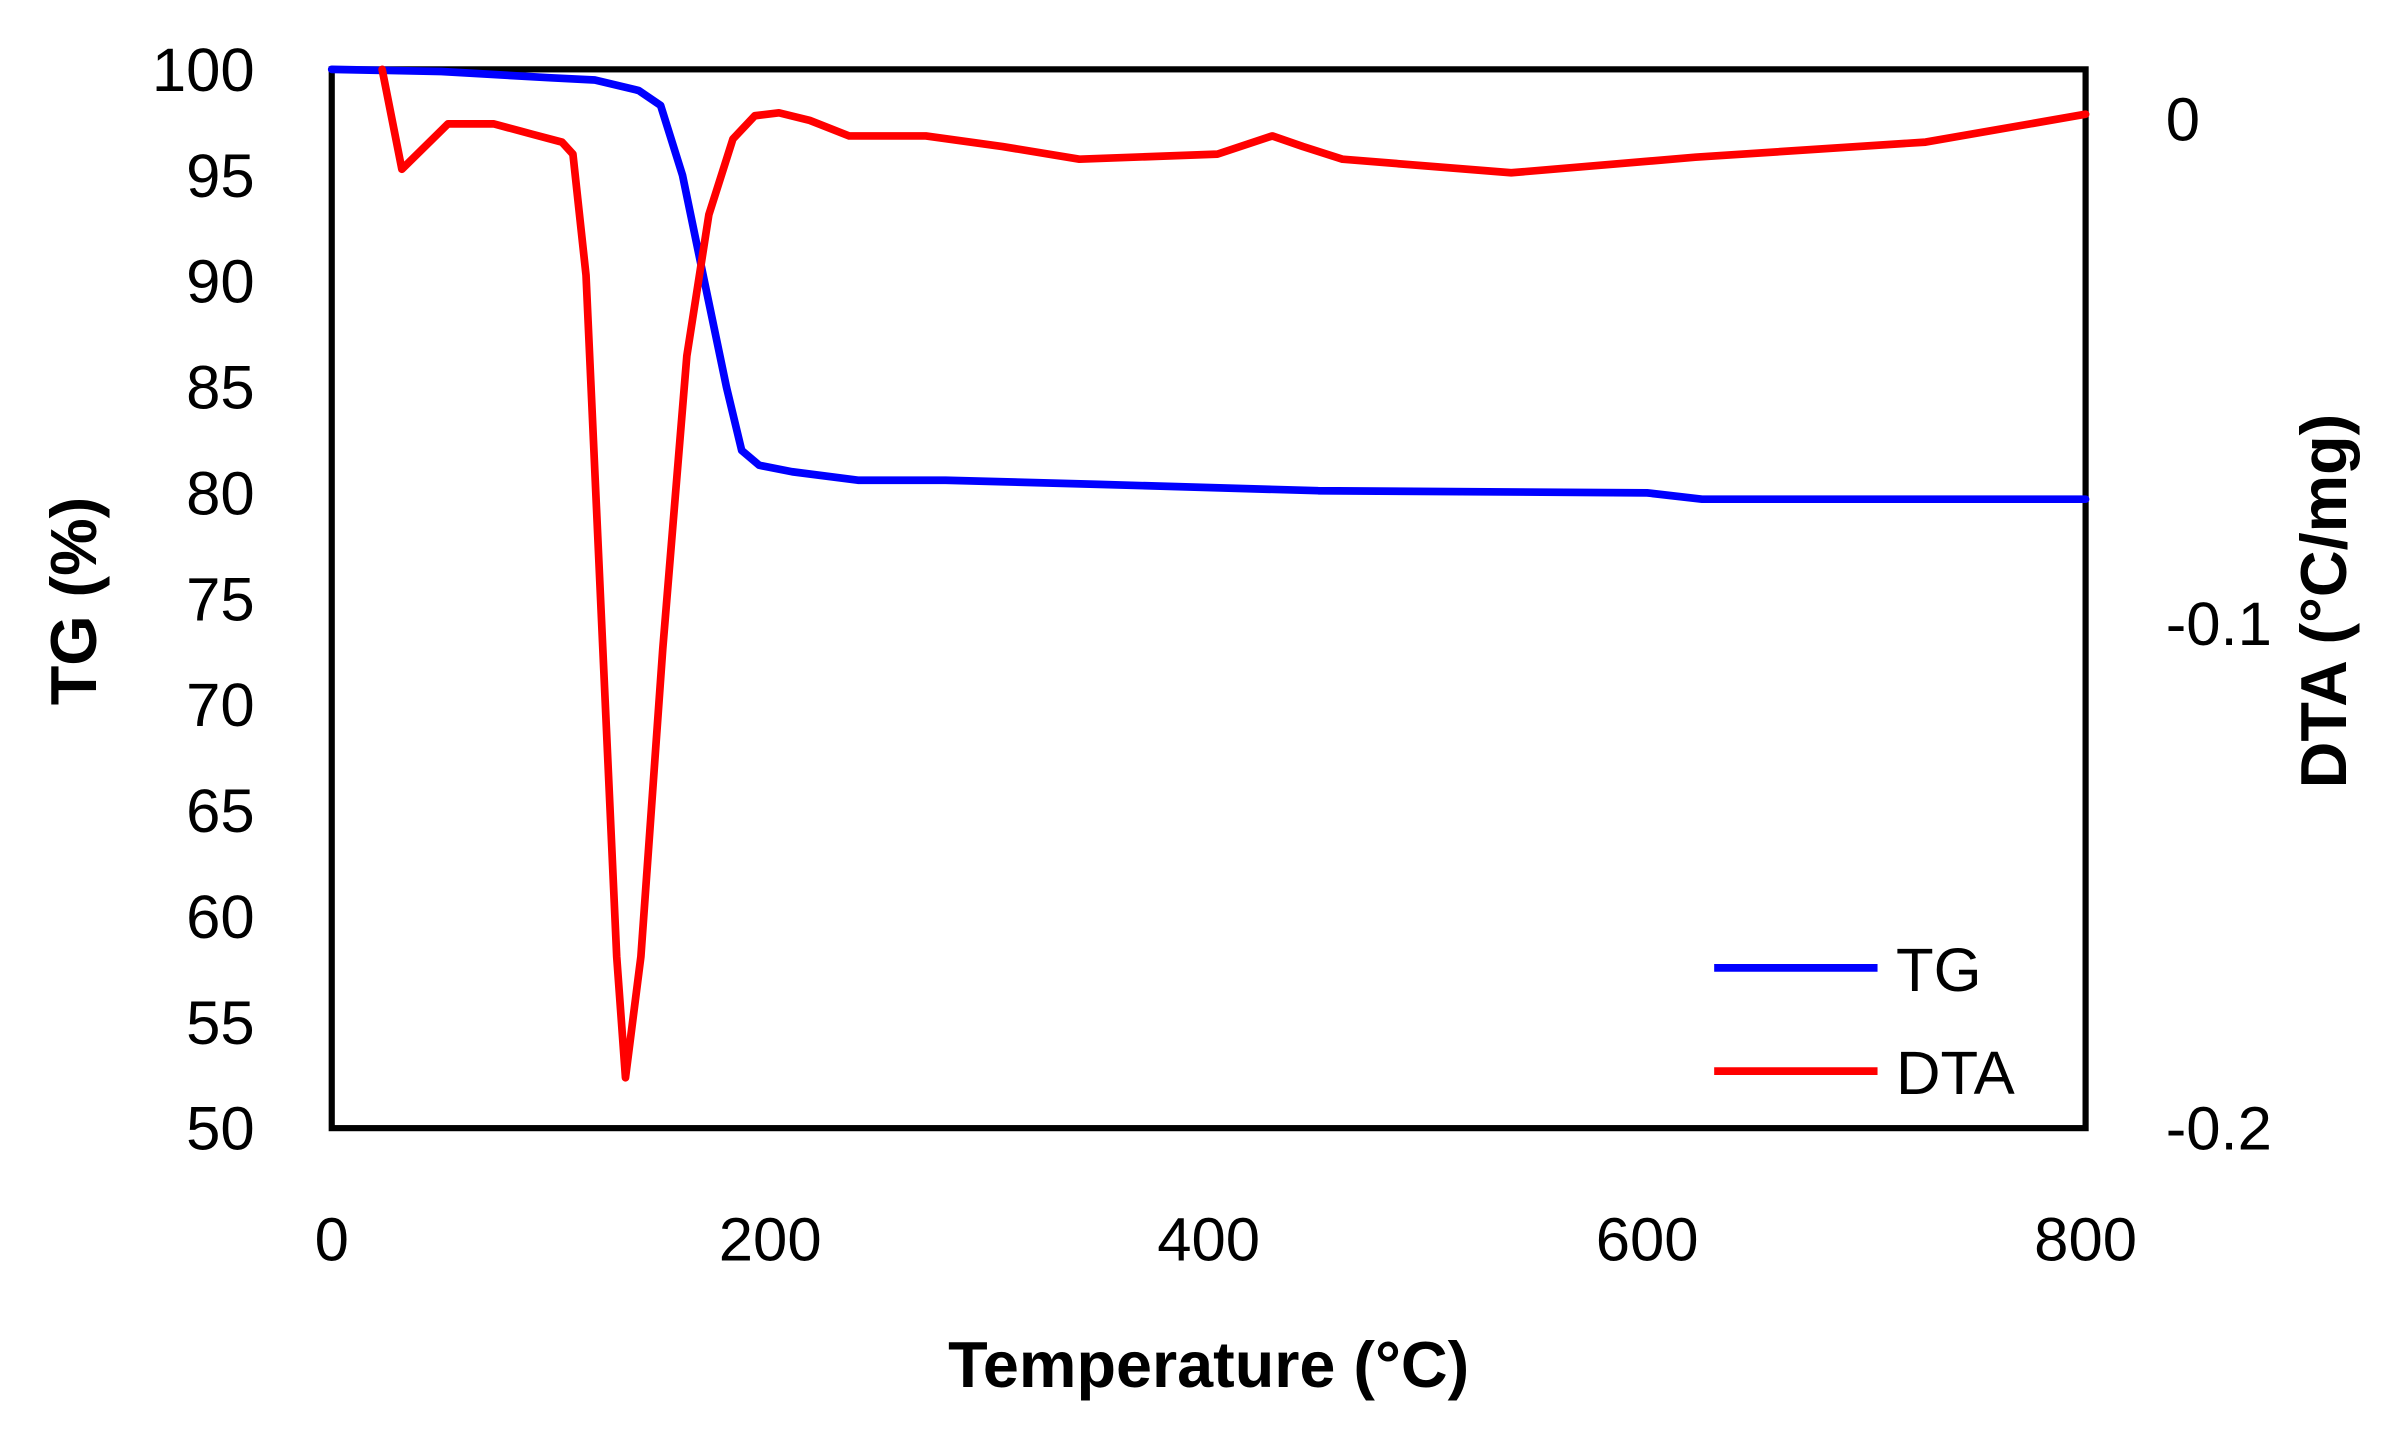 This screenshot has width=2405, height=1441. Describe the element at coordinates (332, 1240) in the screenshot. I see `x-tick-label: 0` at that location.